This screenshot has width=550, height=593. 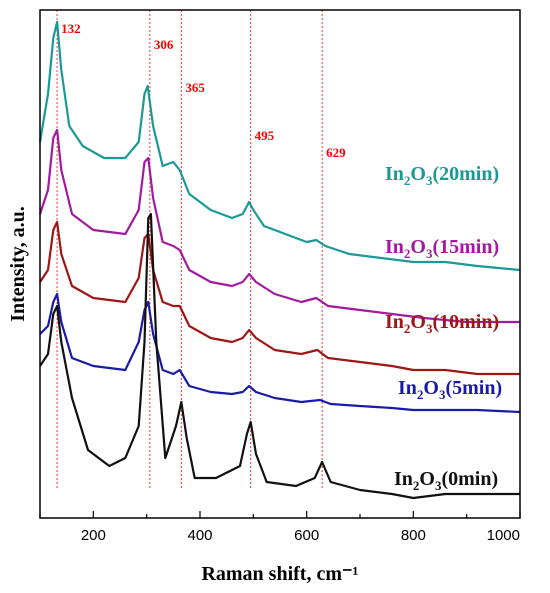 I want to click on x-tick-label-800: 800, so click(x=413, y=535).